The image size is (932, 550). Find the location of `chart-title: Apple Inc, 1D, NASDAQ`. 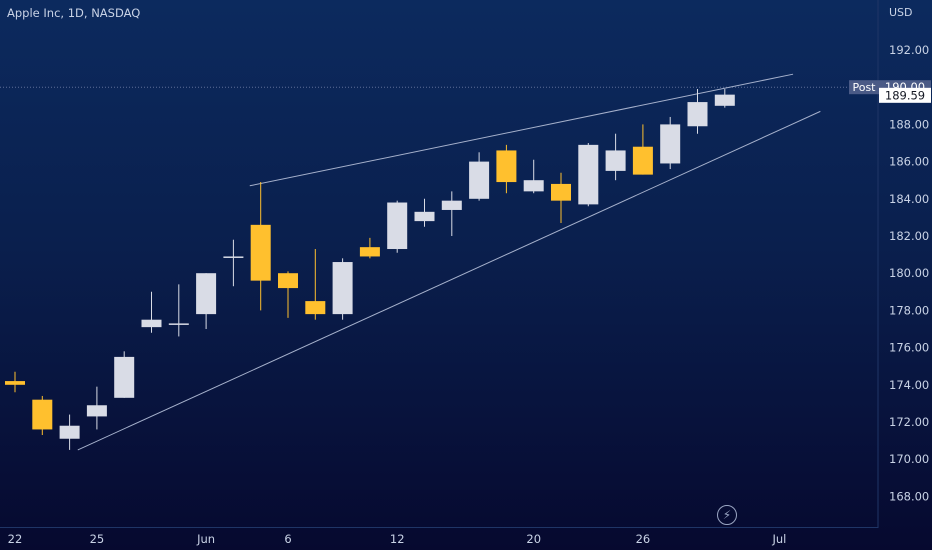

chart-title: Apple Inc, 1D, NASDAQ is located at coordinates (74, 13).